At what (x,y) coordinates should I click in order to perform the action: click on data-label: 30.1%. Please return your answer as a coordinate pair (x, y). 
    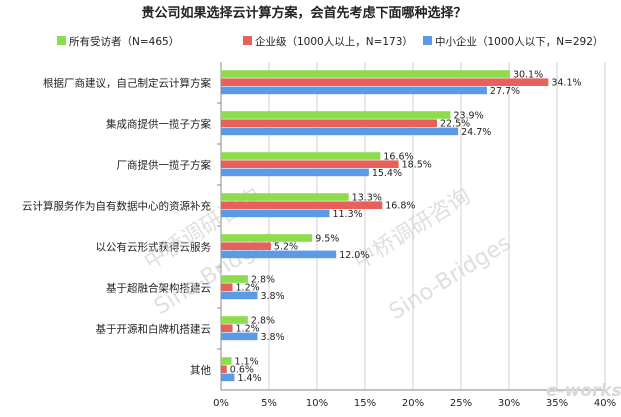
    Looking at the image, I should click on (528, 74).